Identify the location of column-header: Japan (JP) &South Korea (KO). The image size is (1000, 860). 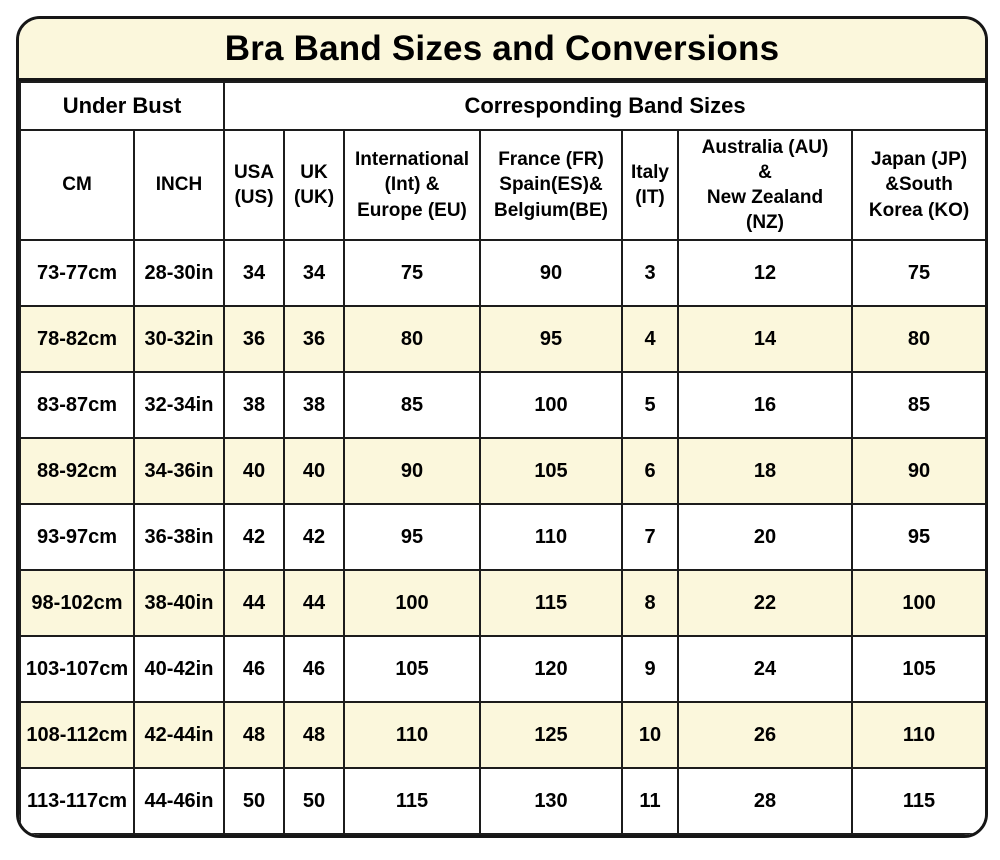
(917, 185).